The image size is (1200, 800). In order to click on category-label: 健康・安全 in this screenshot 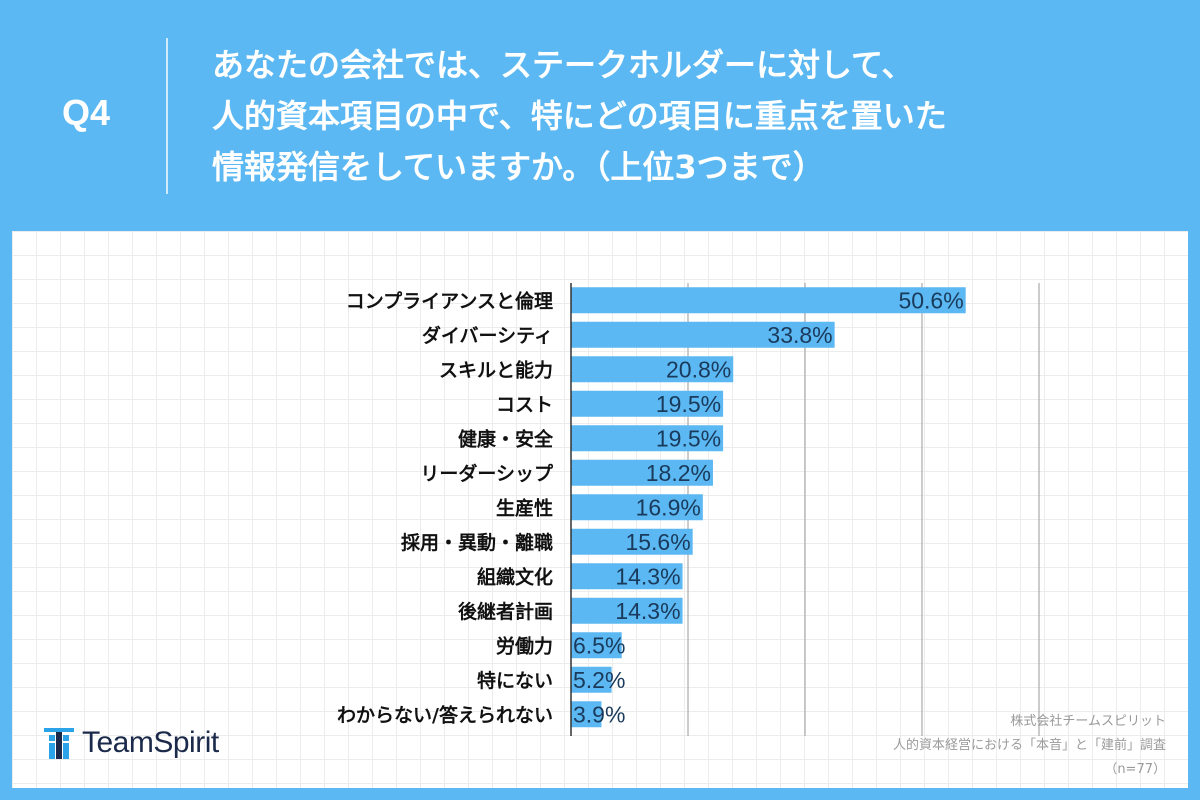, I will do `click(506, 438)`.